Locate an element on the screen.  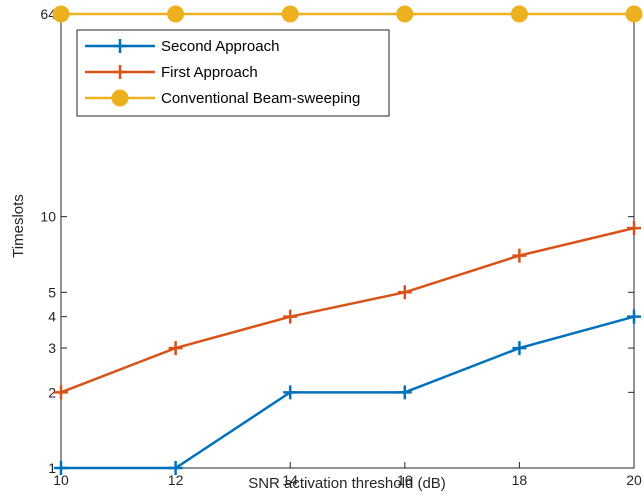
legend-entry: First Approach is located at coordinates (171, 72).